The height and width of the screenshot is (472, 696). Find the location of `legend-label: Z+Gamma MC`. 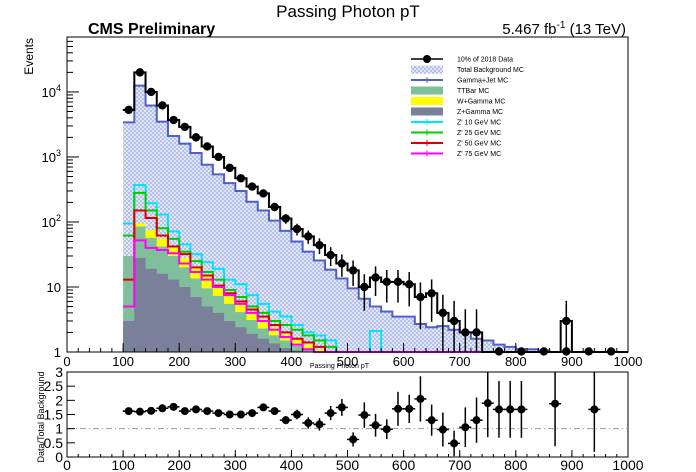

legend-label: Z+Gamma MC is located at coordinates (480, 112).